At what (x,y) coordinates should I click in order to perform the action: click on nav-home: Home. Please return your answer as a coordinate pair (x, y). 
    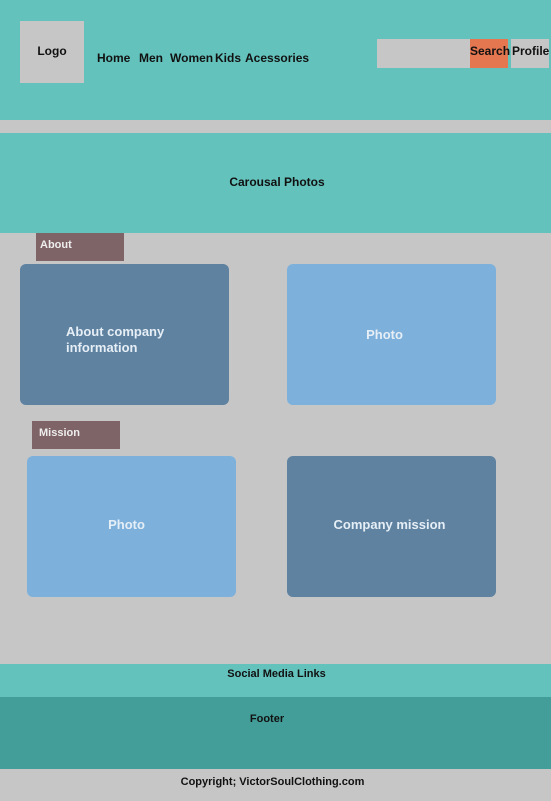
    Looking at the image, I should click on (114, 58).